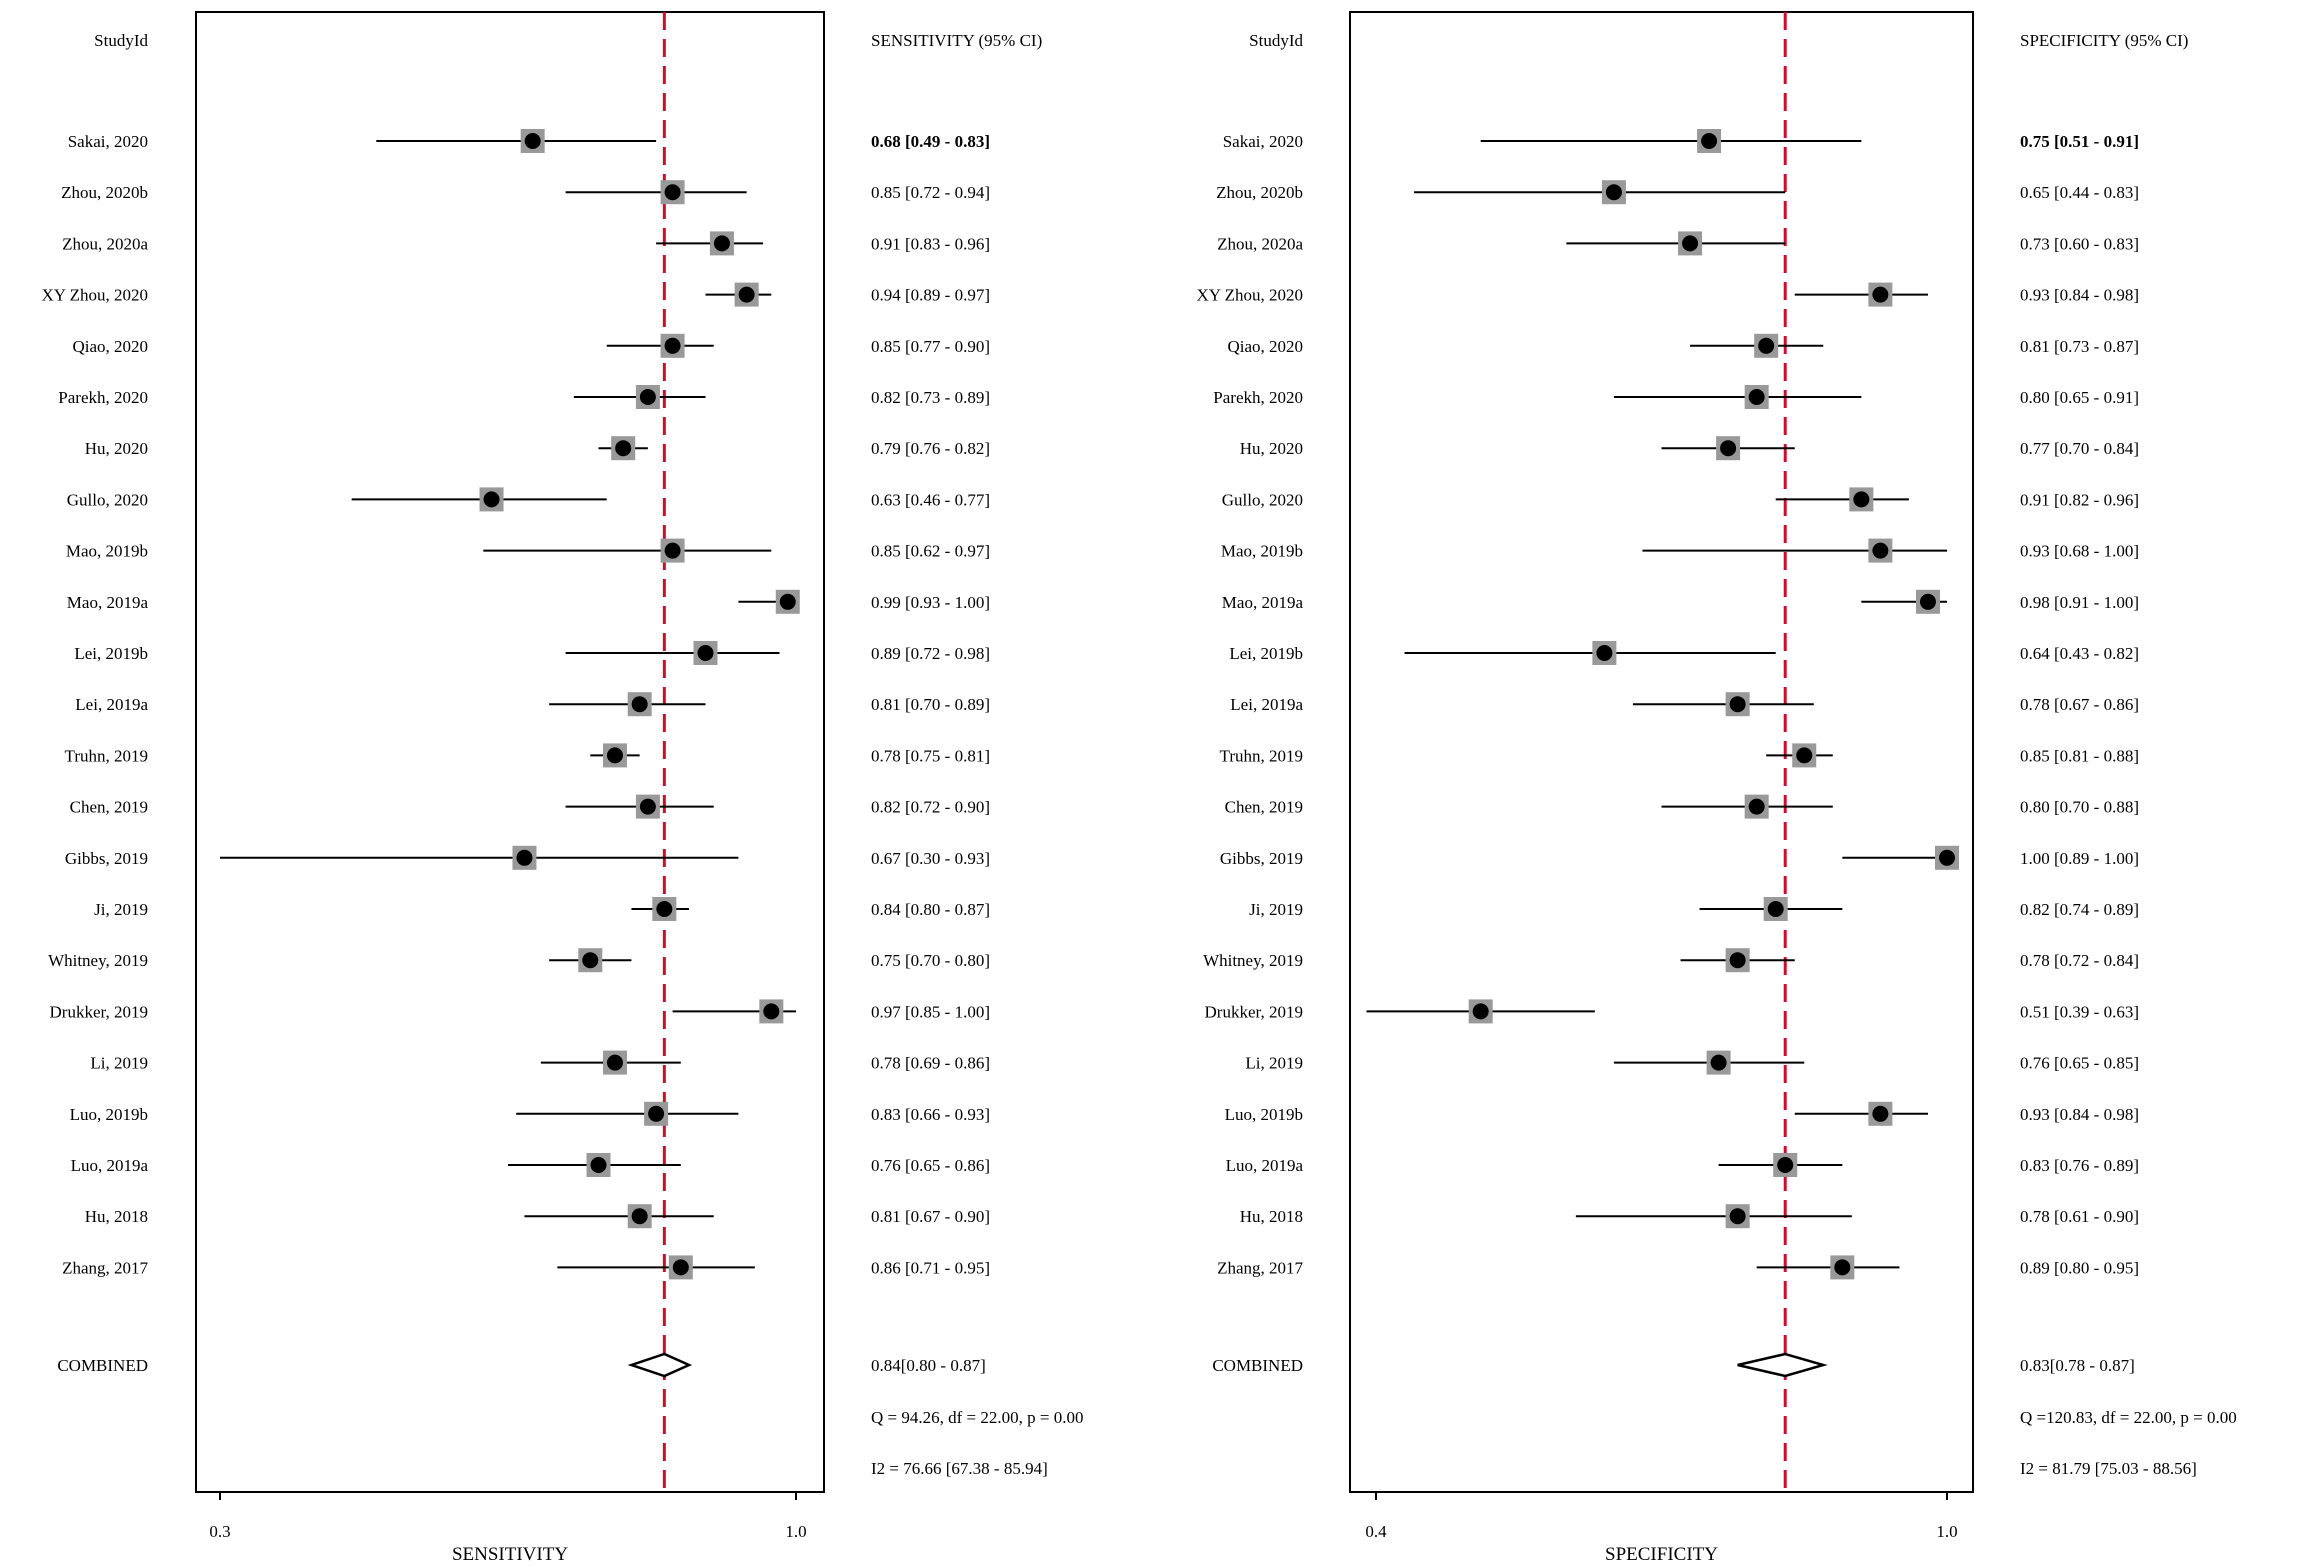  Describe the element at coordinates (109, 807) in the screenshot. I see `panel1-study-label-chen-2019: Chen, 2019` at that location.